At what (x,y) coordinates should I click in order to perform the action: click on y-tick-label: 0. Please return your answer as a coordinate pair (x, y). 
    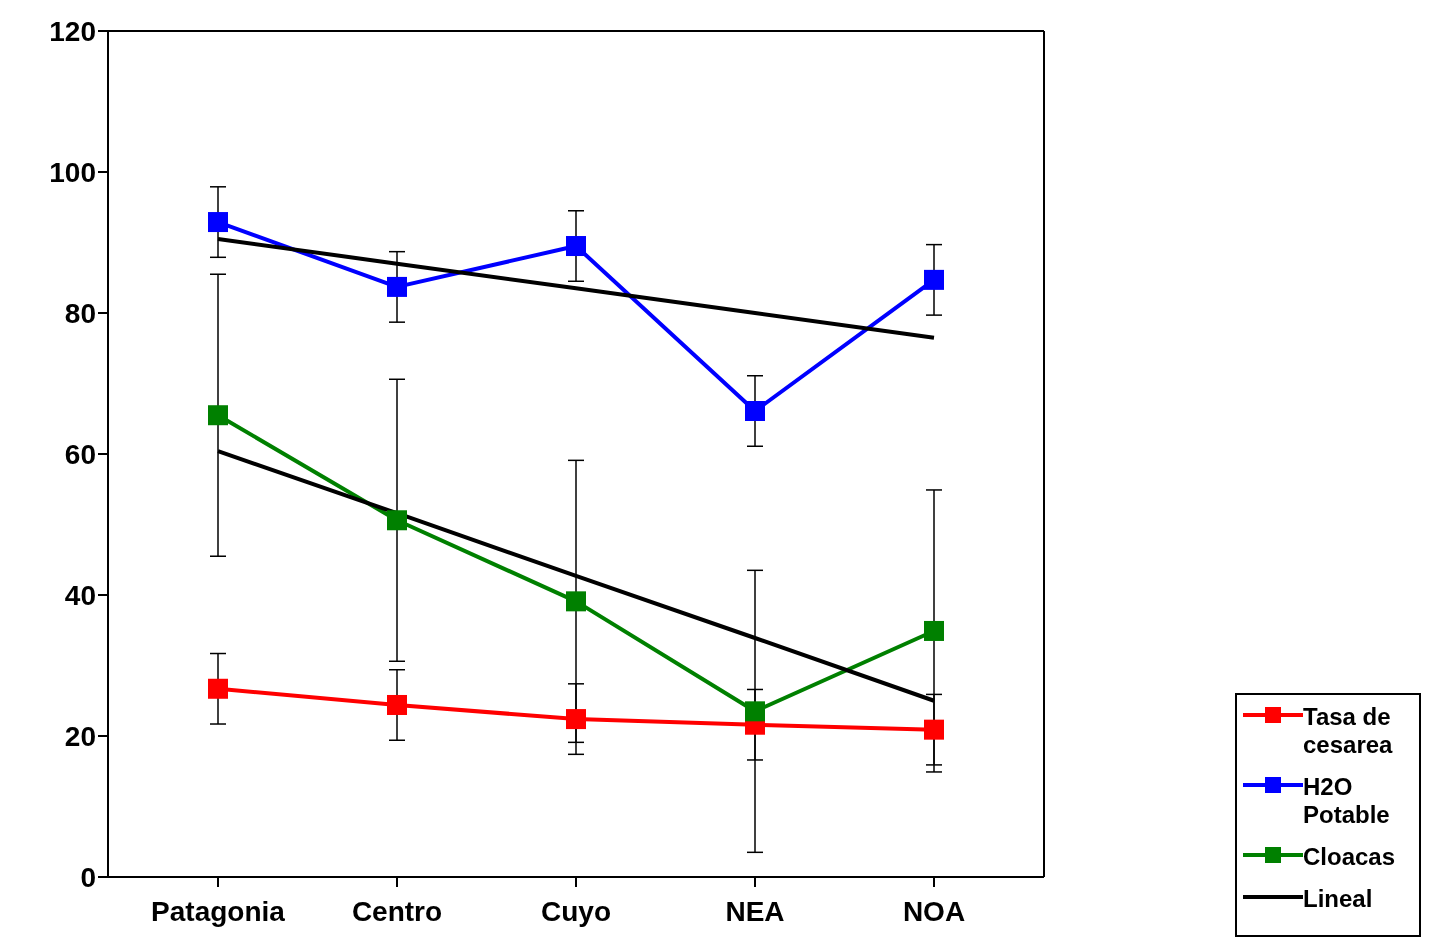
    Looking at the image, I should click on (88, 877).